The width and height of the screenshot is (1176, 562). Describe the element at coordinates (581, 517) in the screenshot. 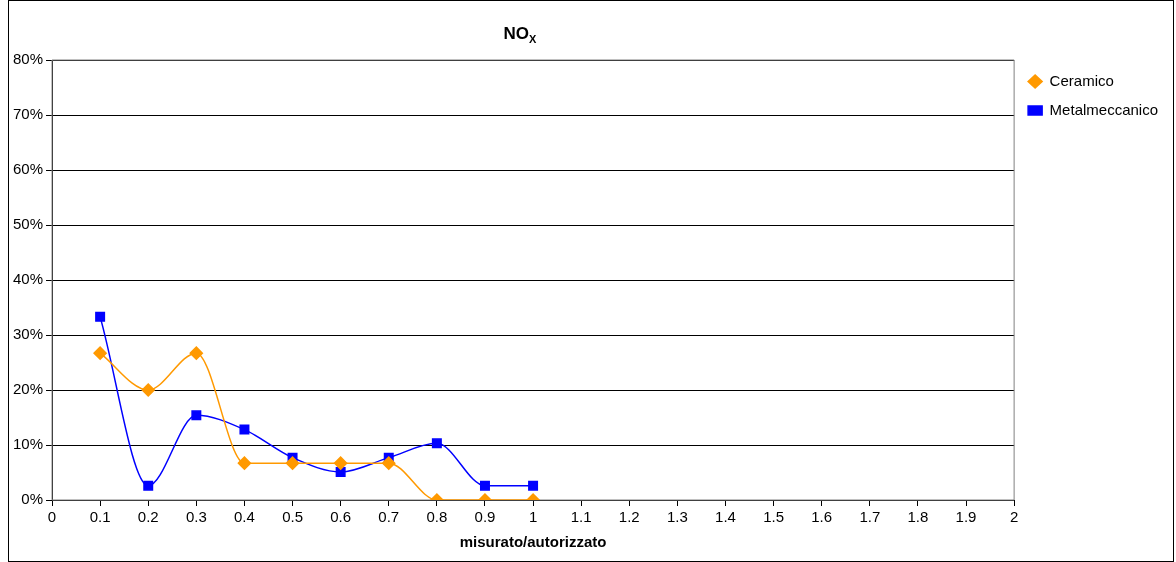

I see `x-tick-label: 1.1` at that location.